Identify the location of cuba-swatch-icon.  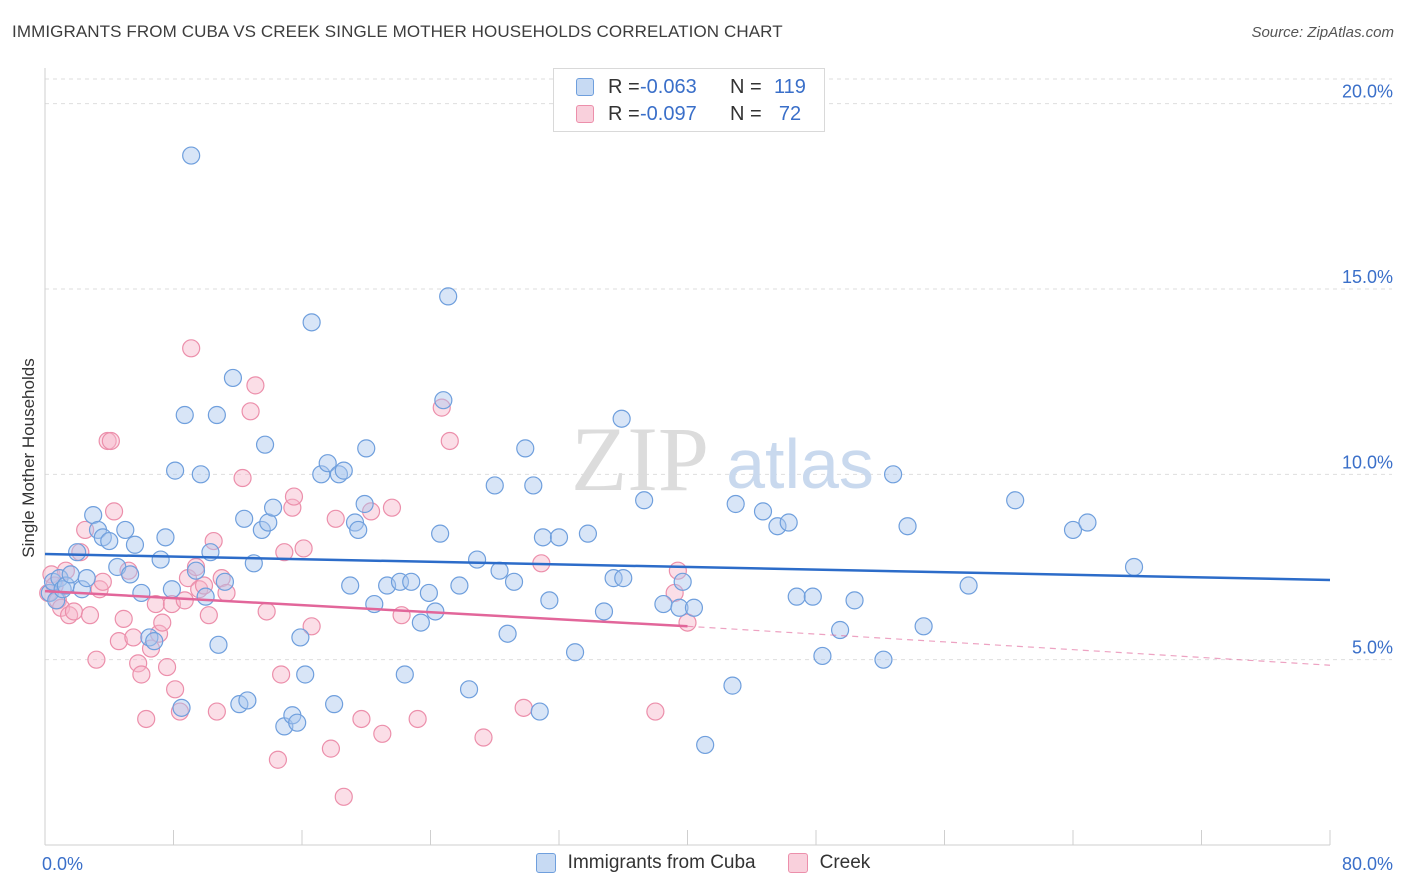
(585, 87).